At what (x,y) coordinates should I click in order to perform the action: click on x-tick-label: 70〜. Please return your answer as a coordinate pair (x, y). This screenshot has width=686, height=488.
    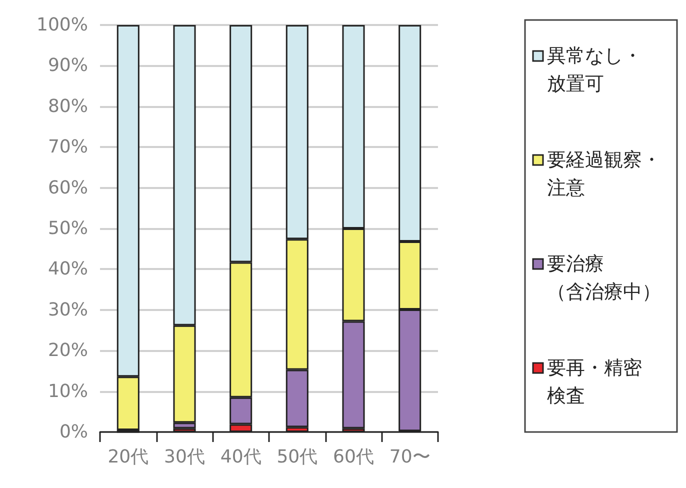
    Looking at the image, I should click on (409, 457).